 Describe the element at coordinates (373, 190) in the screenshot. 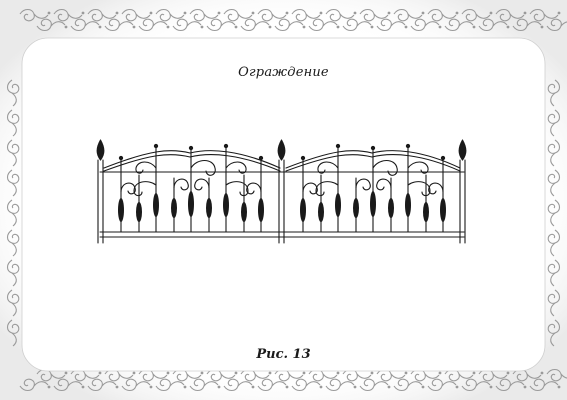

I see `fence-panel-right` at that location.